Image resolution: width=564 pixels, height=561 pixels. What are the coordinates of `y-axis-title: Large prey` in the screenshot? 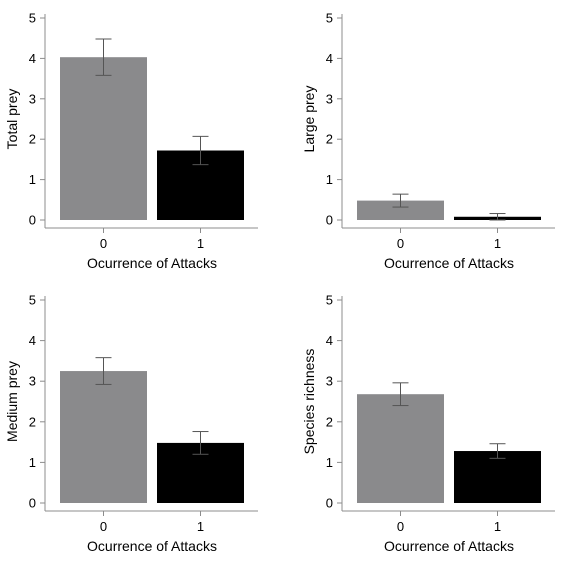 It's located at (309, 119).